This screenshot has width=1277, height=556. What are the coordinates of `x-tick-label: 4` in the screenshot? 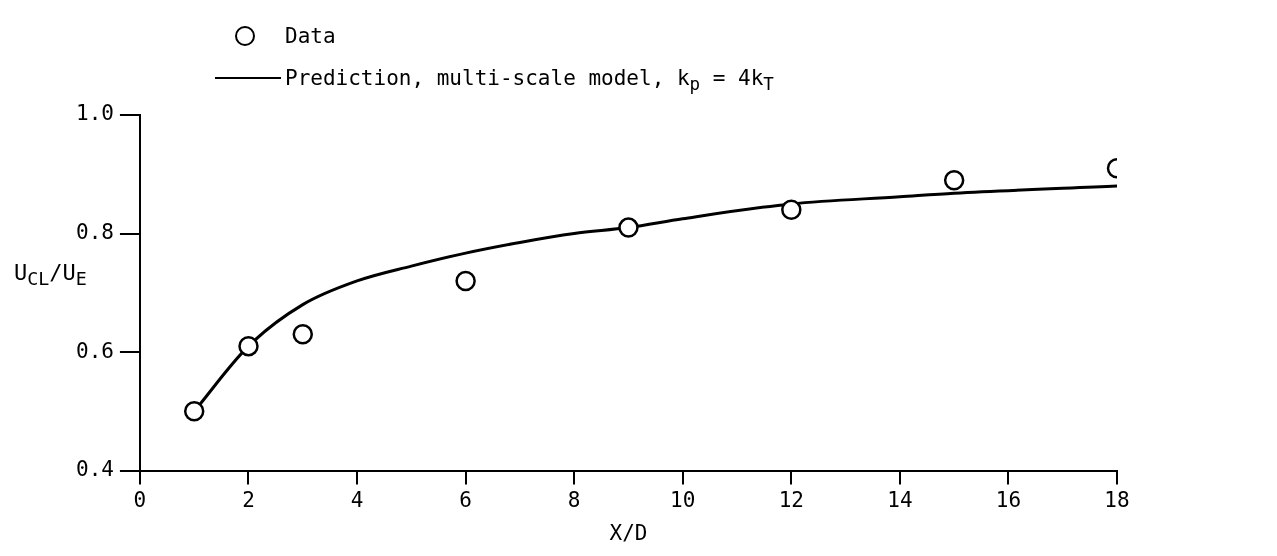 It's located at (357, 499).